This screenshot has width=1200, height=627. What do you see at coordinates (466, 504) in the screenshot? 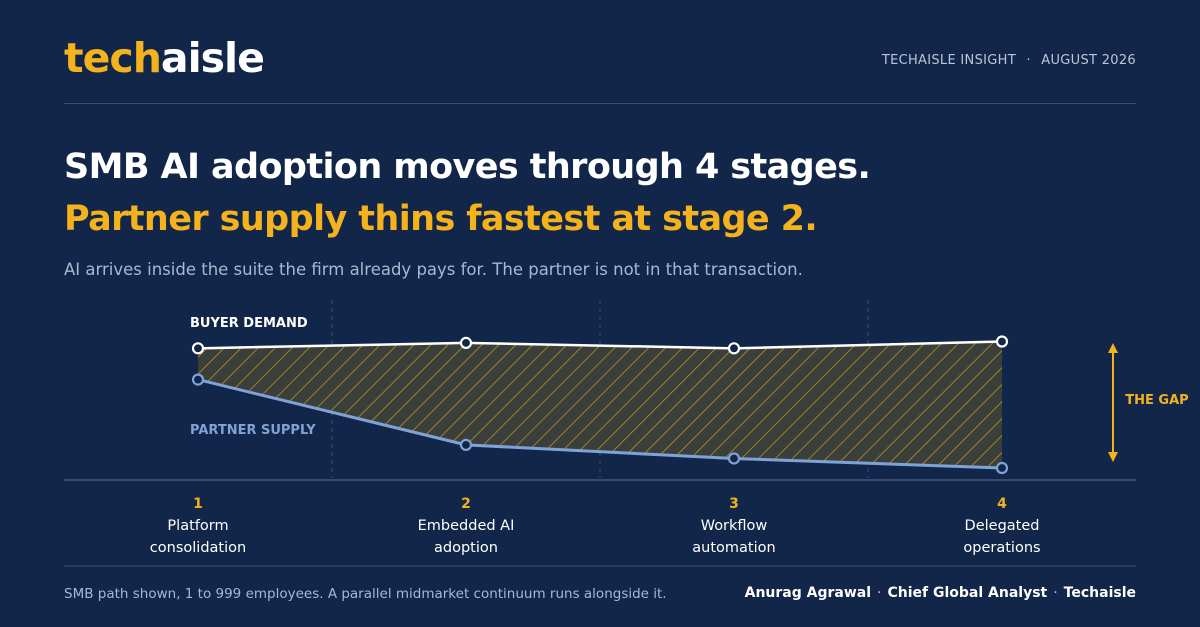
I see `stage-number-2: 2` at bounding box center [466, 504].